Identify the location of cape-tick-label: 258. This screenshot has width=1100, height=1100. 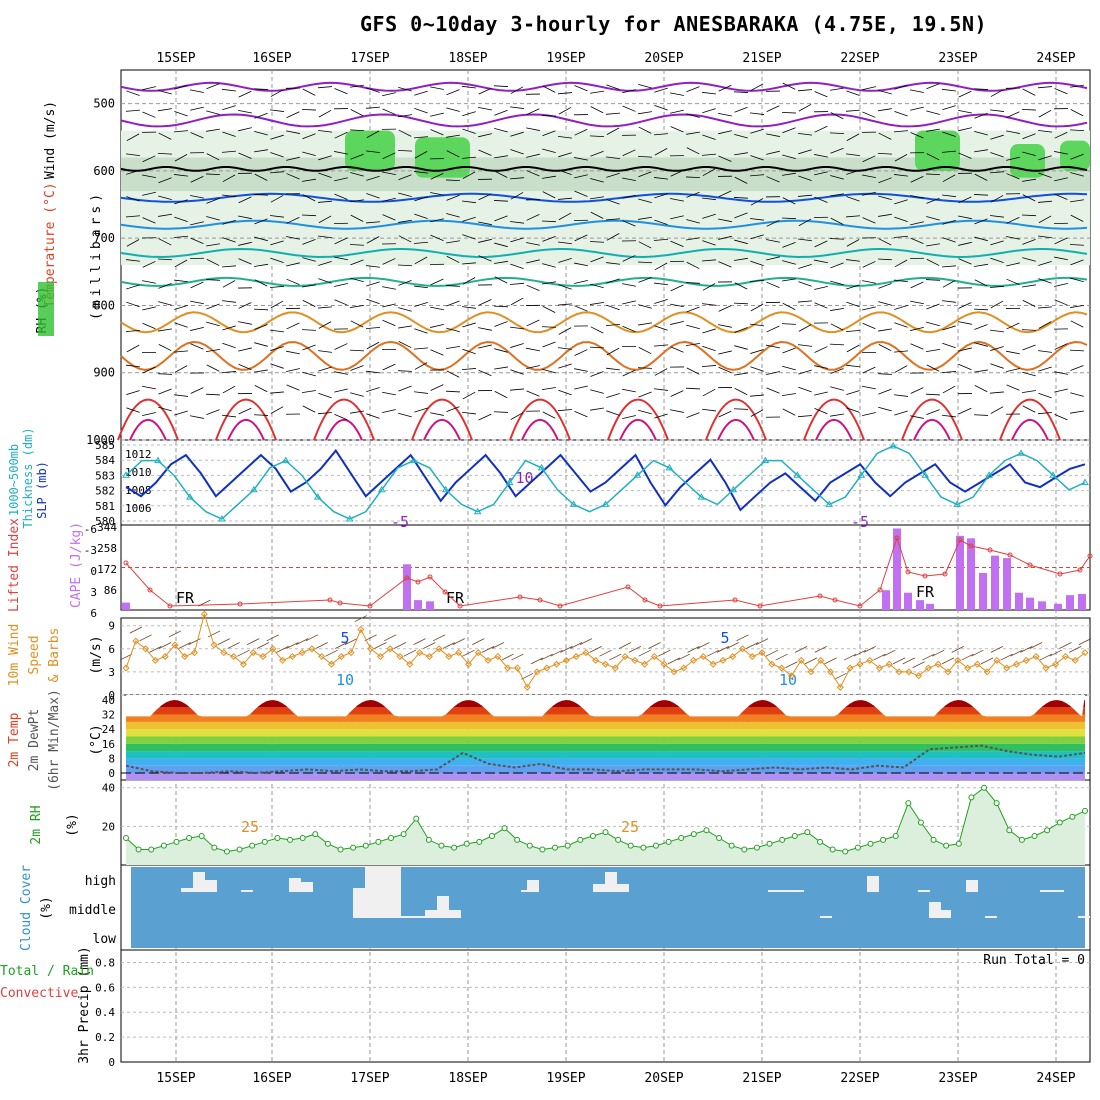
(107, 548).